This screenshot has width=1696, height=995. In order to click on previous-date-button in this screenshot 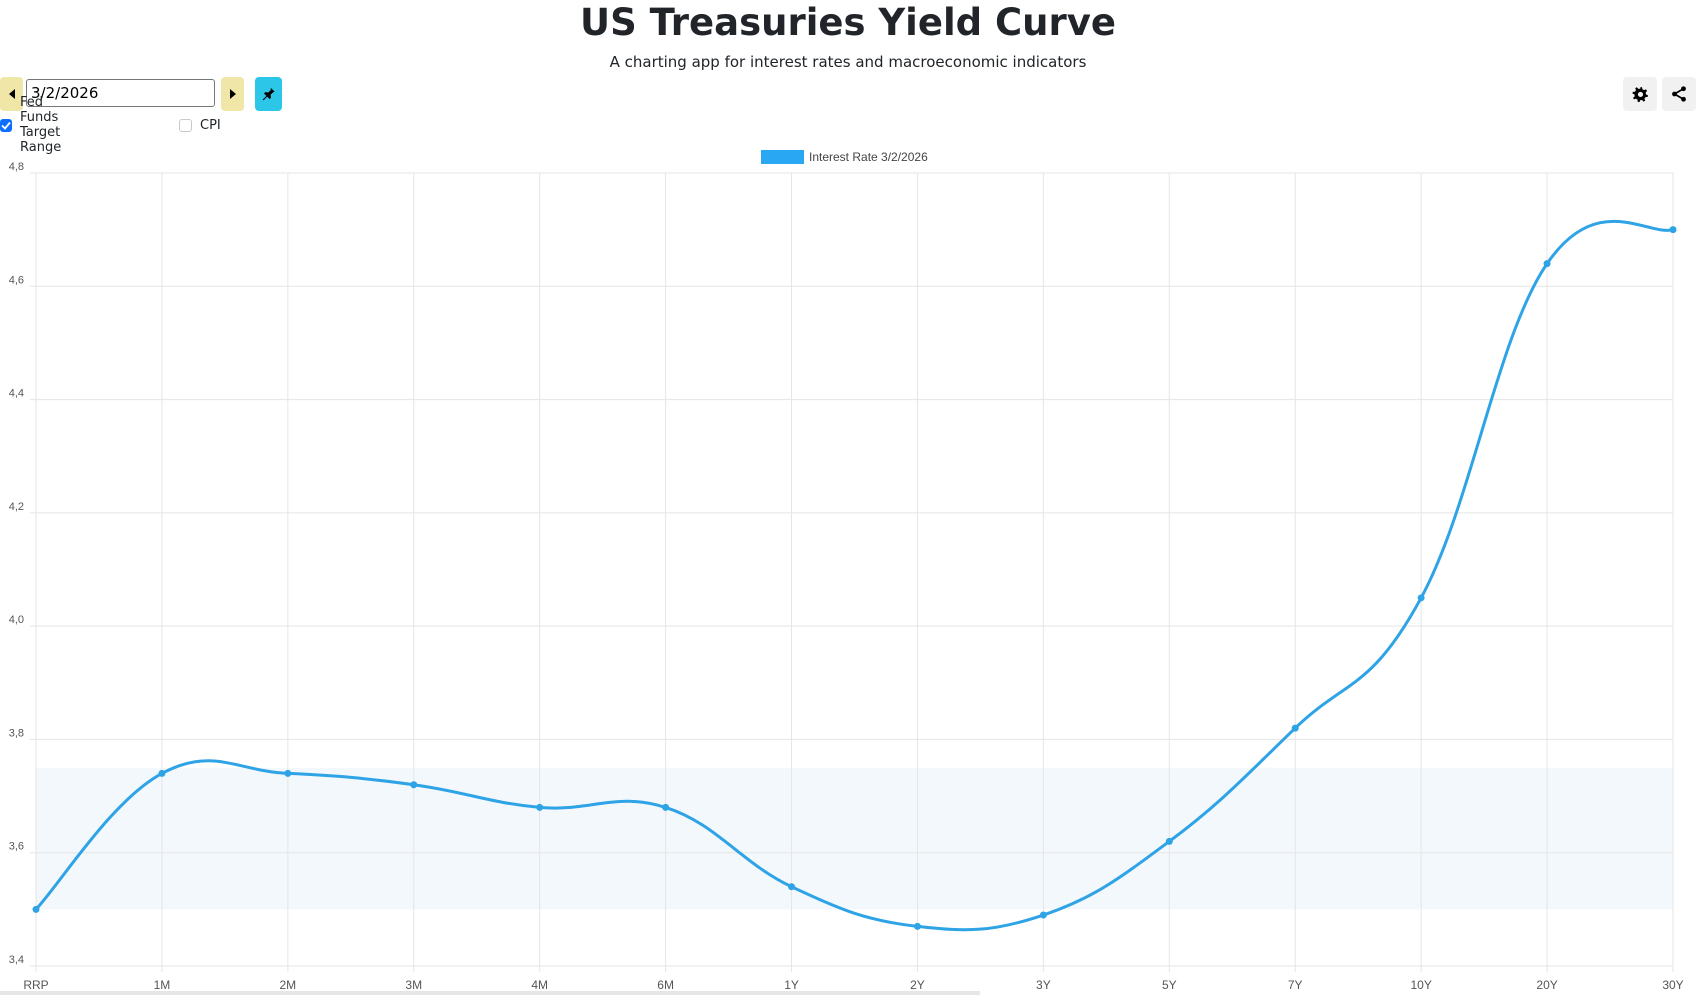, I will do `click(11, 94)`.